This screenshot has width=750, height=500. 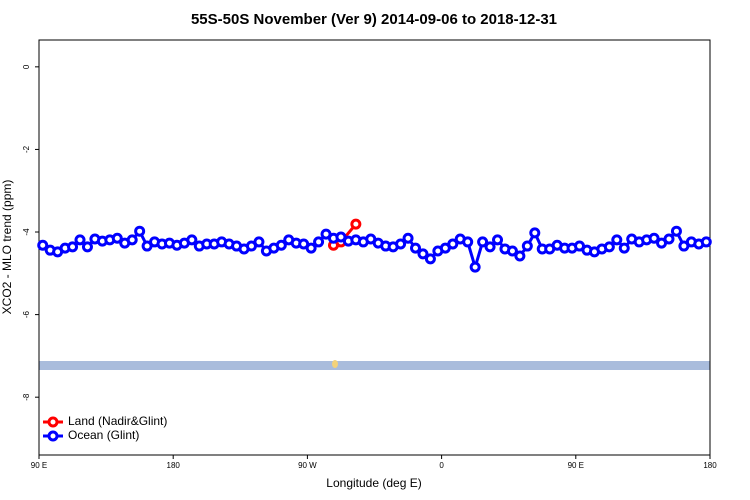 What do you see at coordinates (26, 315) in the screenshot?
I see `y-tick-label: -6` at bounding box center [26, 315].